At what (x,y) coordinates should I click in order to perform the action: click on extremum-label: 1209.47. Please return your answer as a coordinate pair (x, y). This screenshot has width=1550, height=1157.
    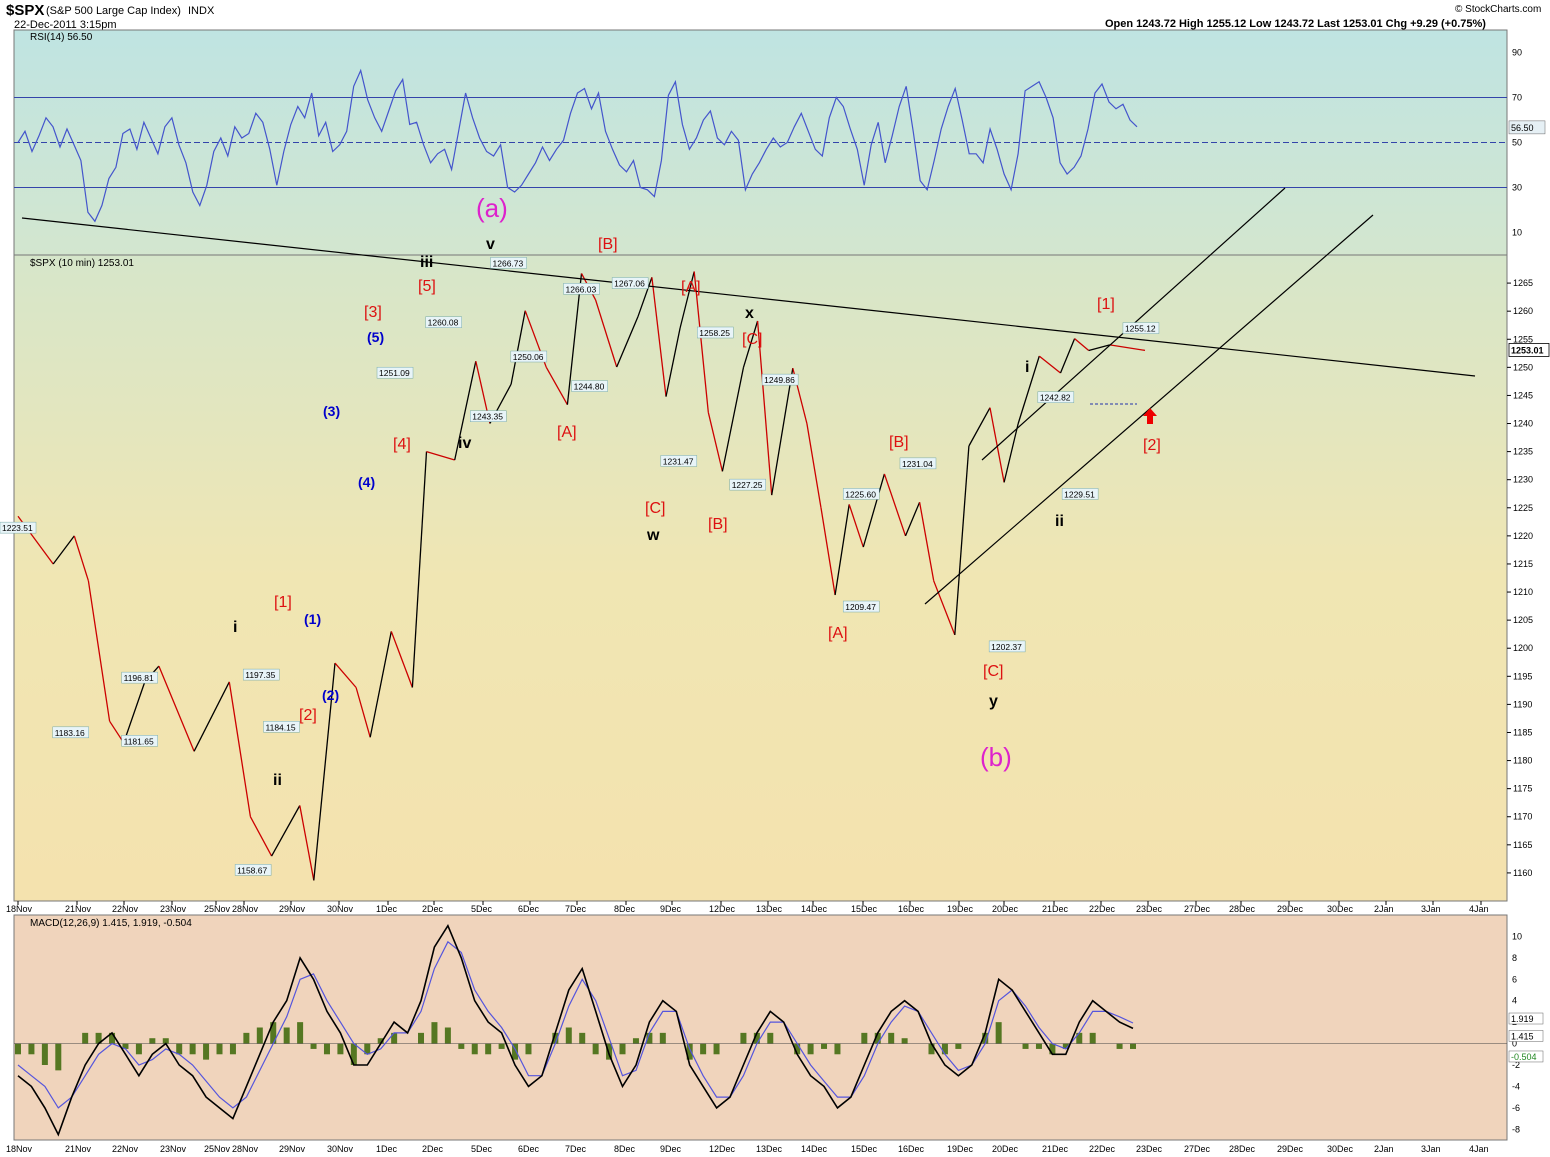
    Looking at the image, I should click on (860, 607).